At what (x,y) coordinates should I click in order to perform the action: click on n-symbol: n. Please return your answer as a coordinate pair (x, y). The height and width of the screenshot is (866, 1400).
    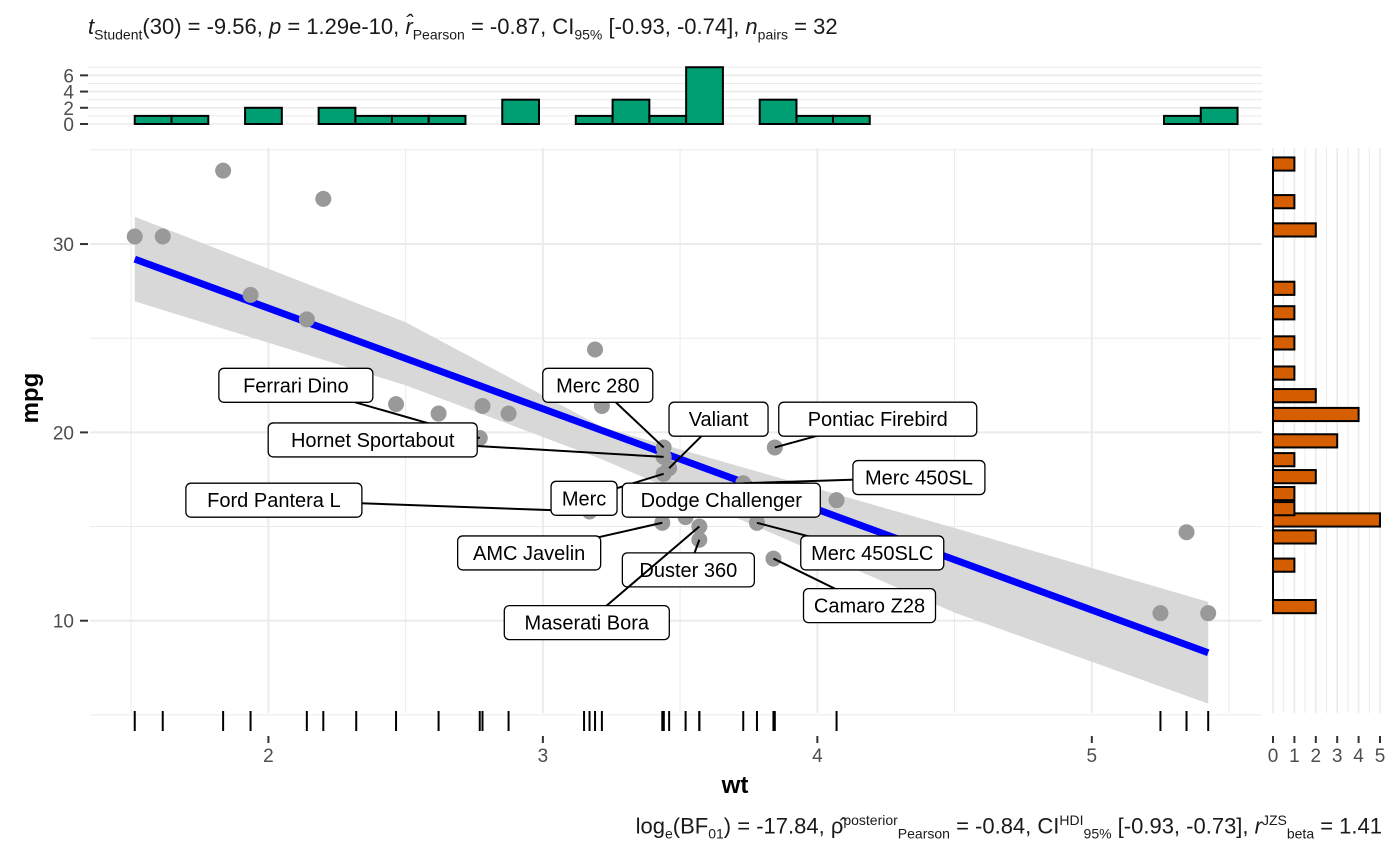
    Looking at the image, I should click on (751, 26).